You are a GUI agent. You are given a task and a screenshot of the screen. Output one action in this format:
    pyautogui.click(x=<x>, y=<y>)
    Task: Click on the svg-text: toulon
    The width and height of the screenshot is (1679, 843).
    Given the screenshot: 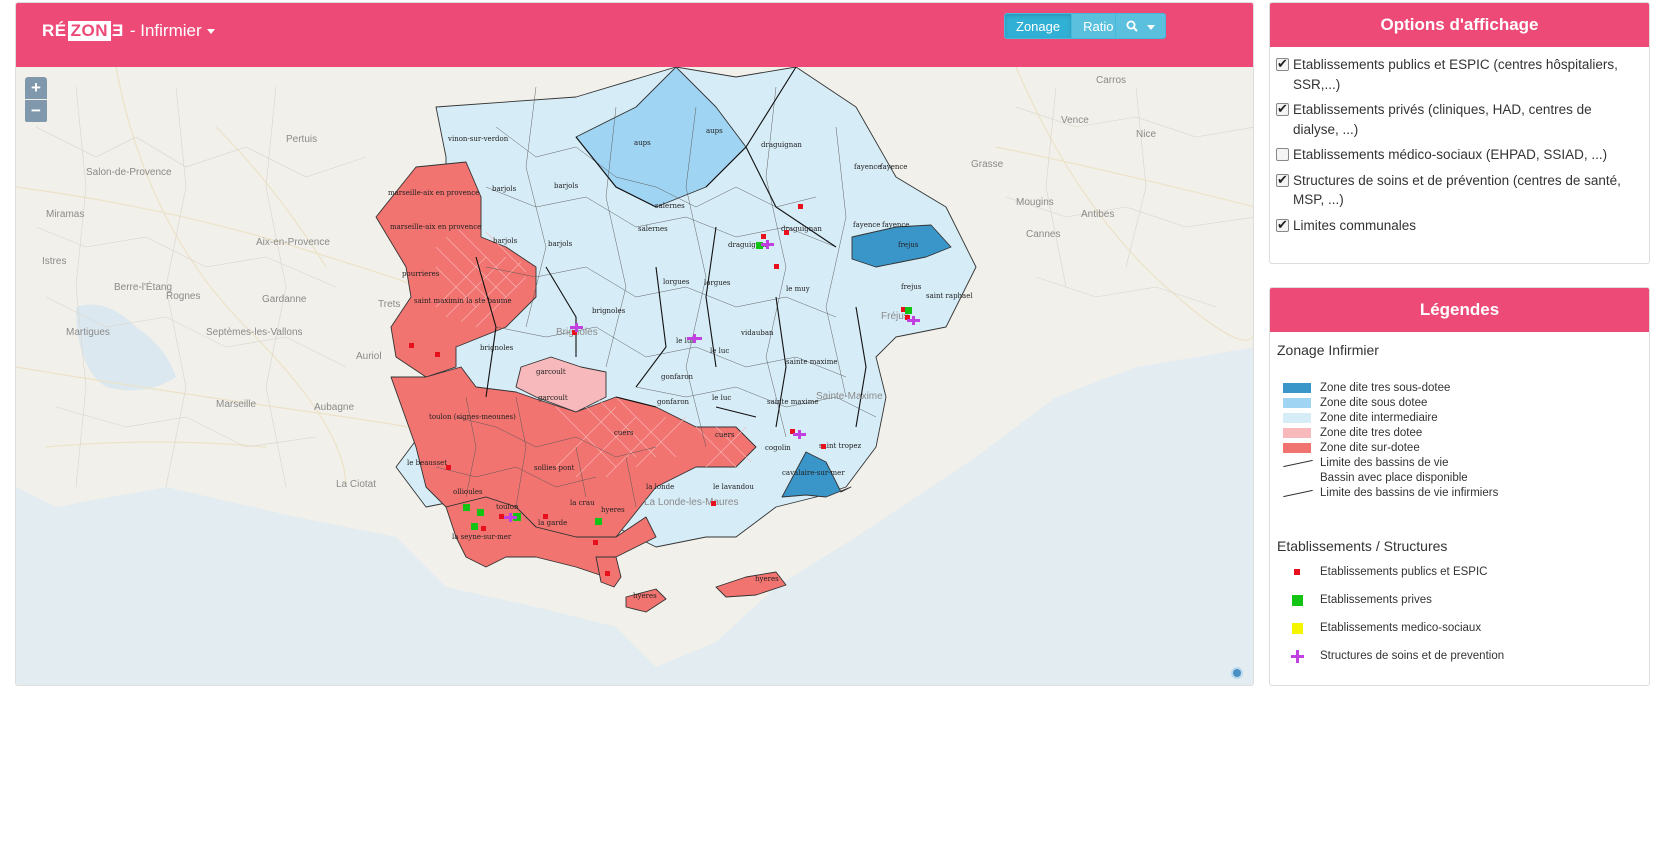 What is the action you would take?
    pyautogui.click(x=507, y=507)
    